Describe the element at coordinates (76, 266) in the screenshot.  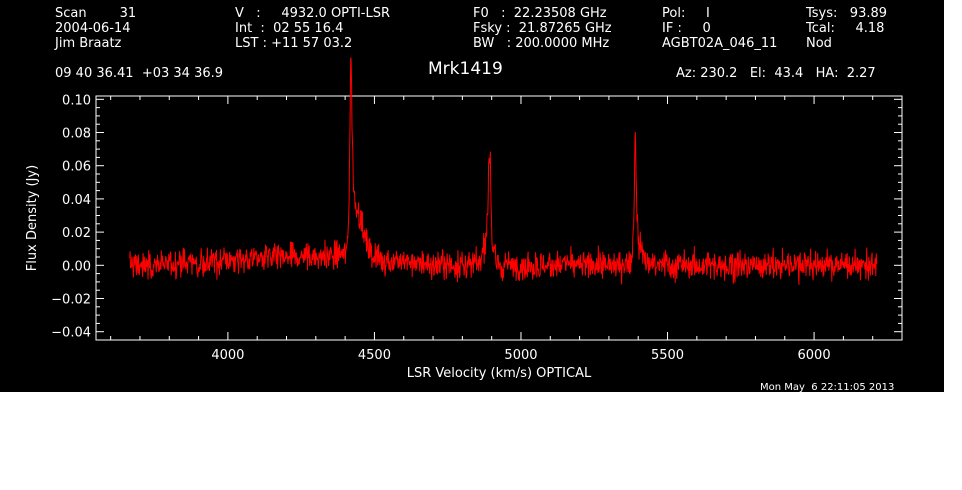
I see `y-tick-label: 0.00` at that location.